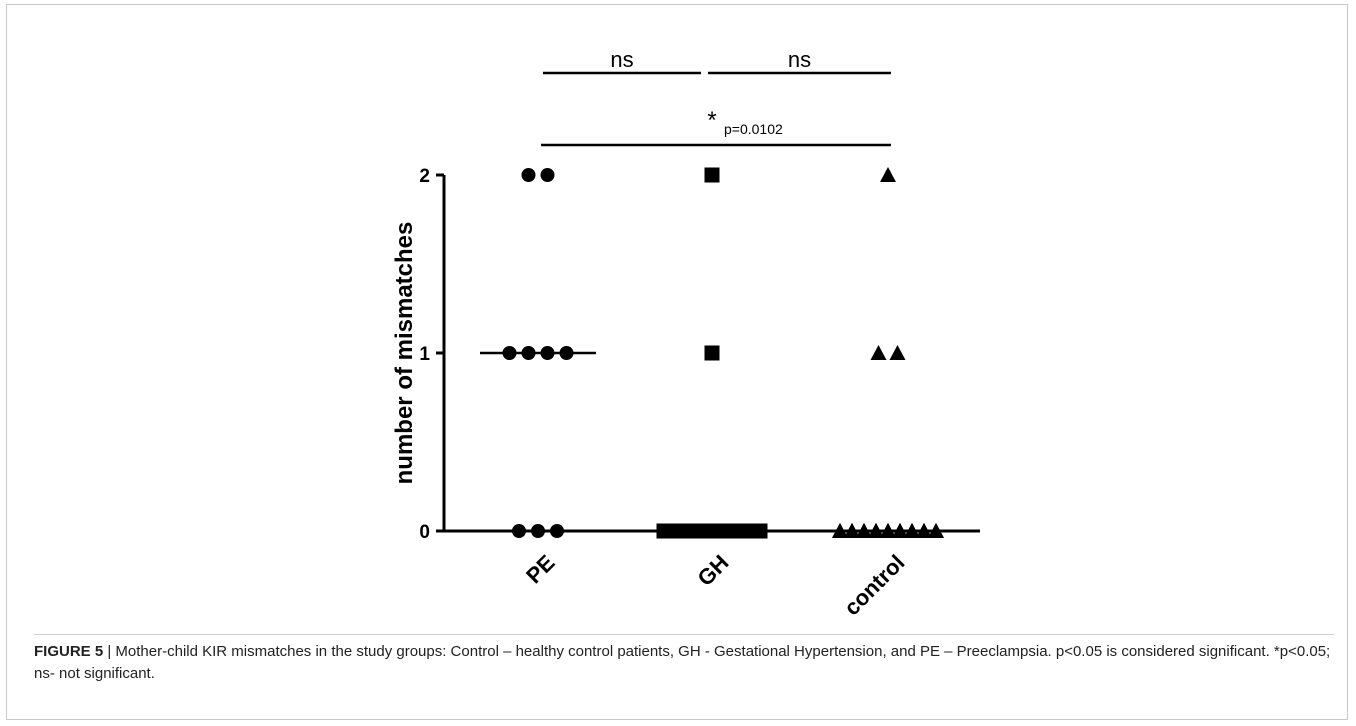 The width and height of the screenshot is (1356, 726). Describe the element at coordinates (424, 176) in the screenshot. I see `y-tick-label: 2` at that location.